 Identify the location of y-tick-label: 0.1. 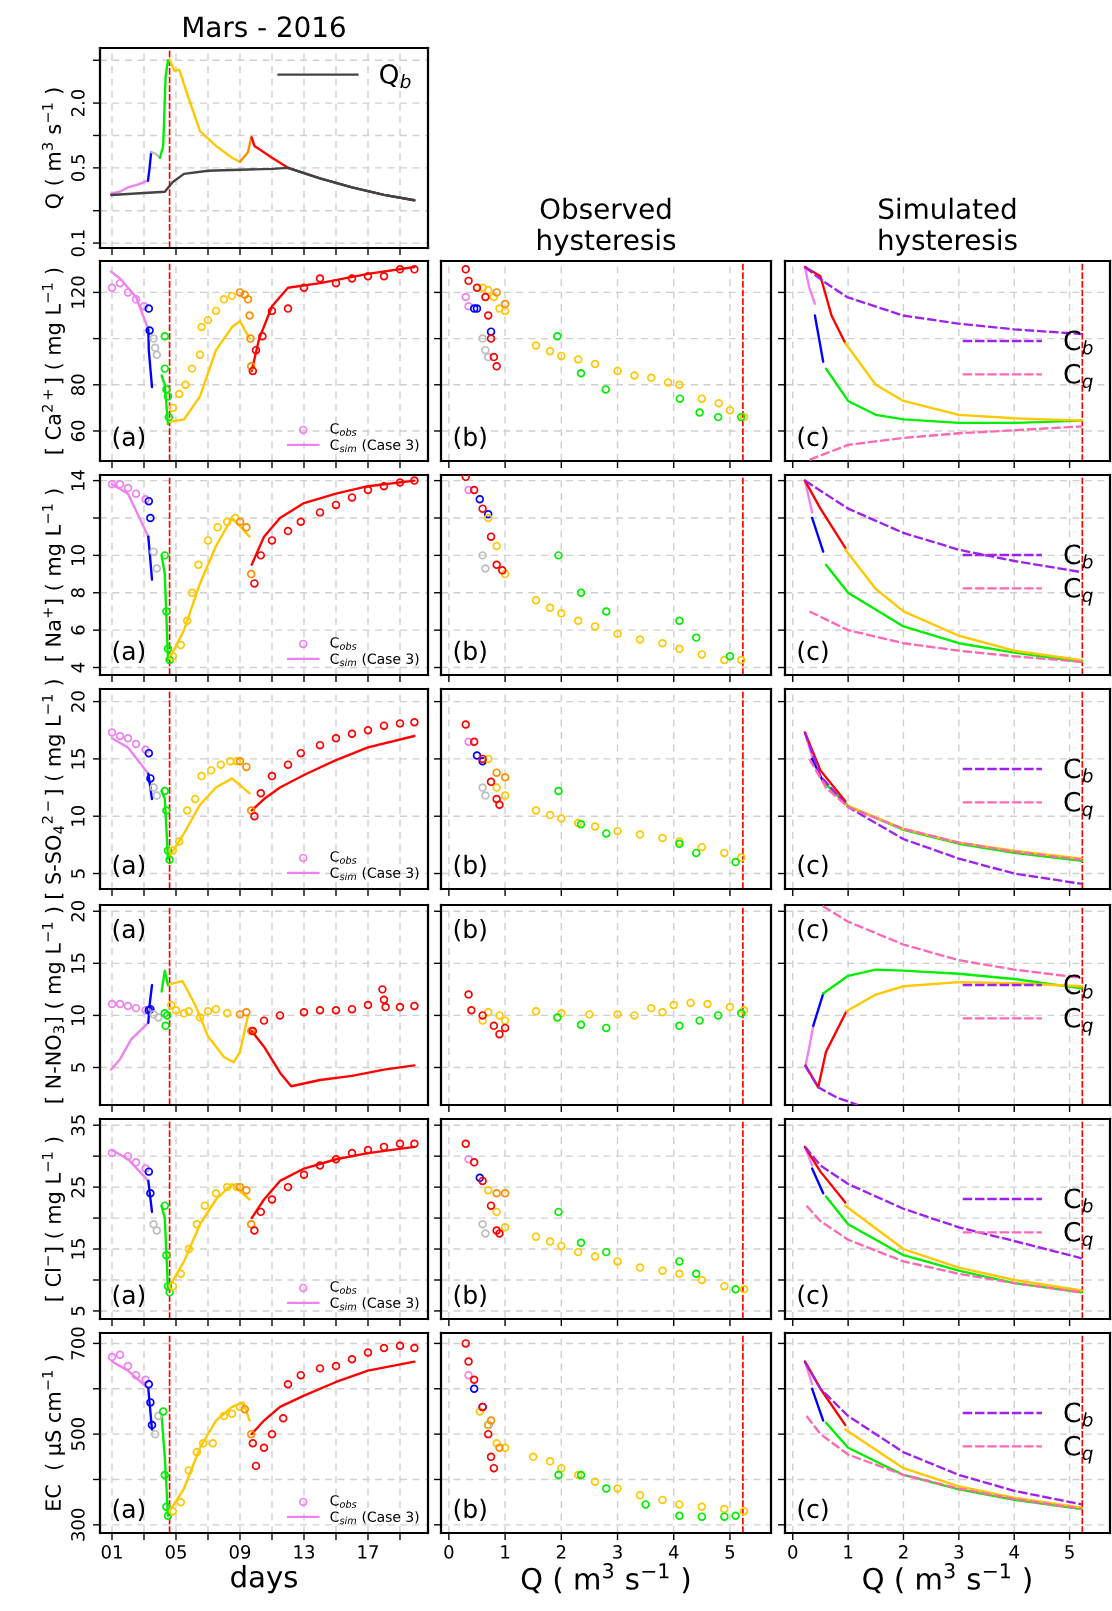
(78, 243).